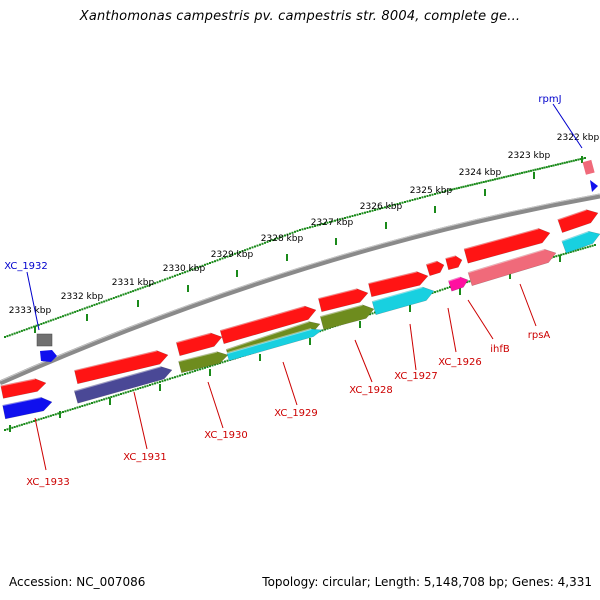 This screenshot has height=600, width=600. What do you see at coordinates (529, 156) in the screenshot?
I see `scale-label: 2323 kbp` at bounding box center [529, 156].